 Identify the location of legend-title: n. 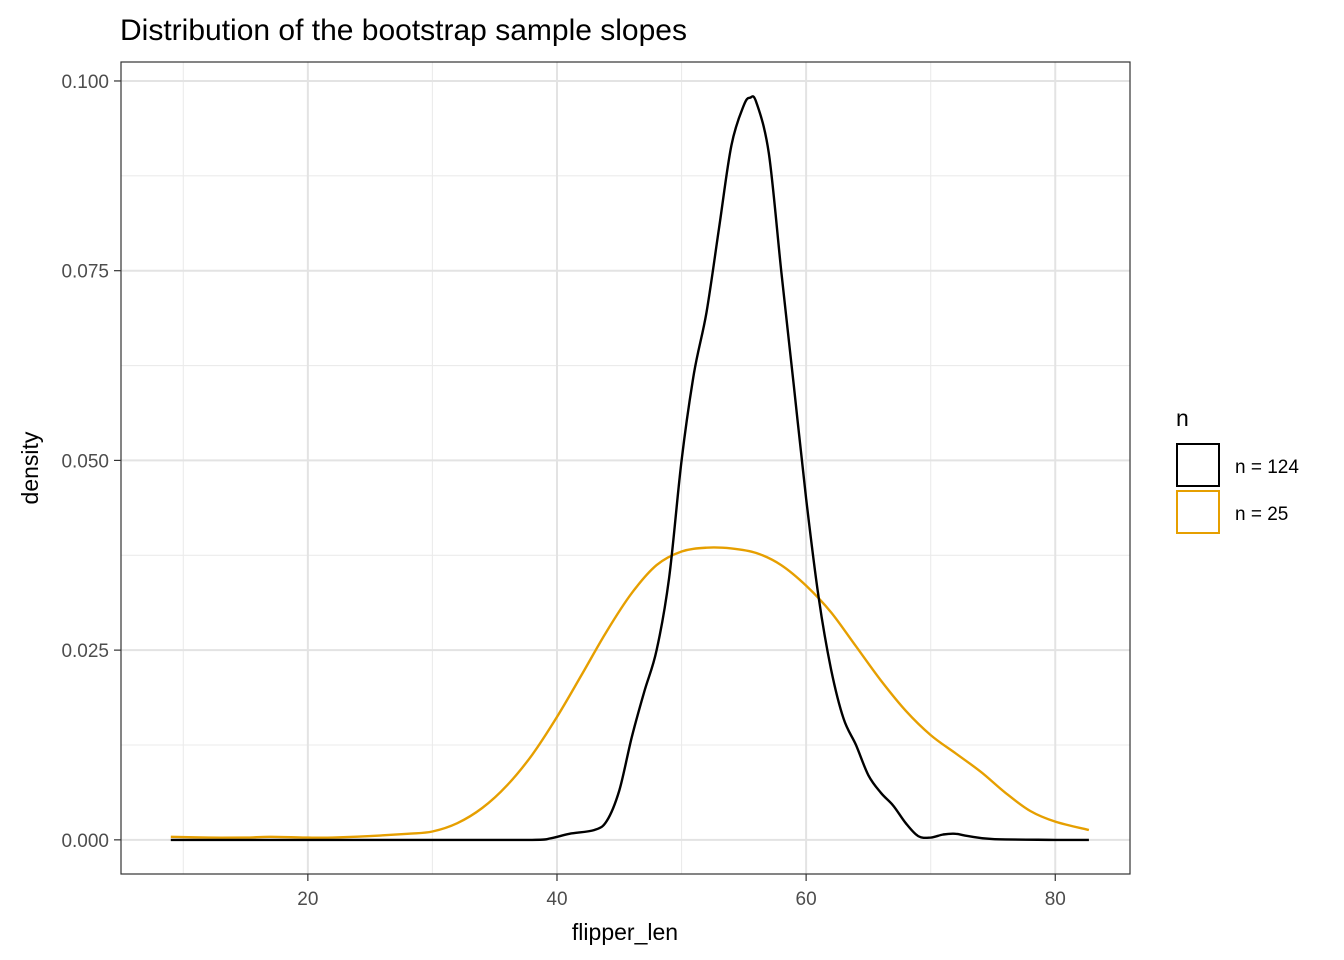
(1182, 418).